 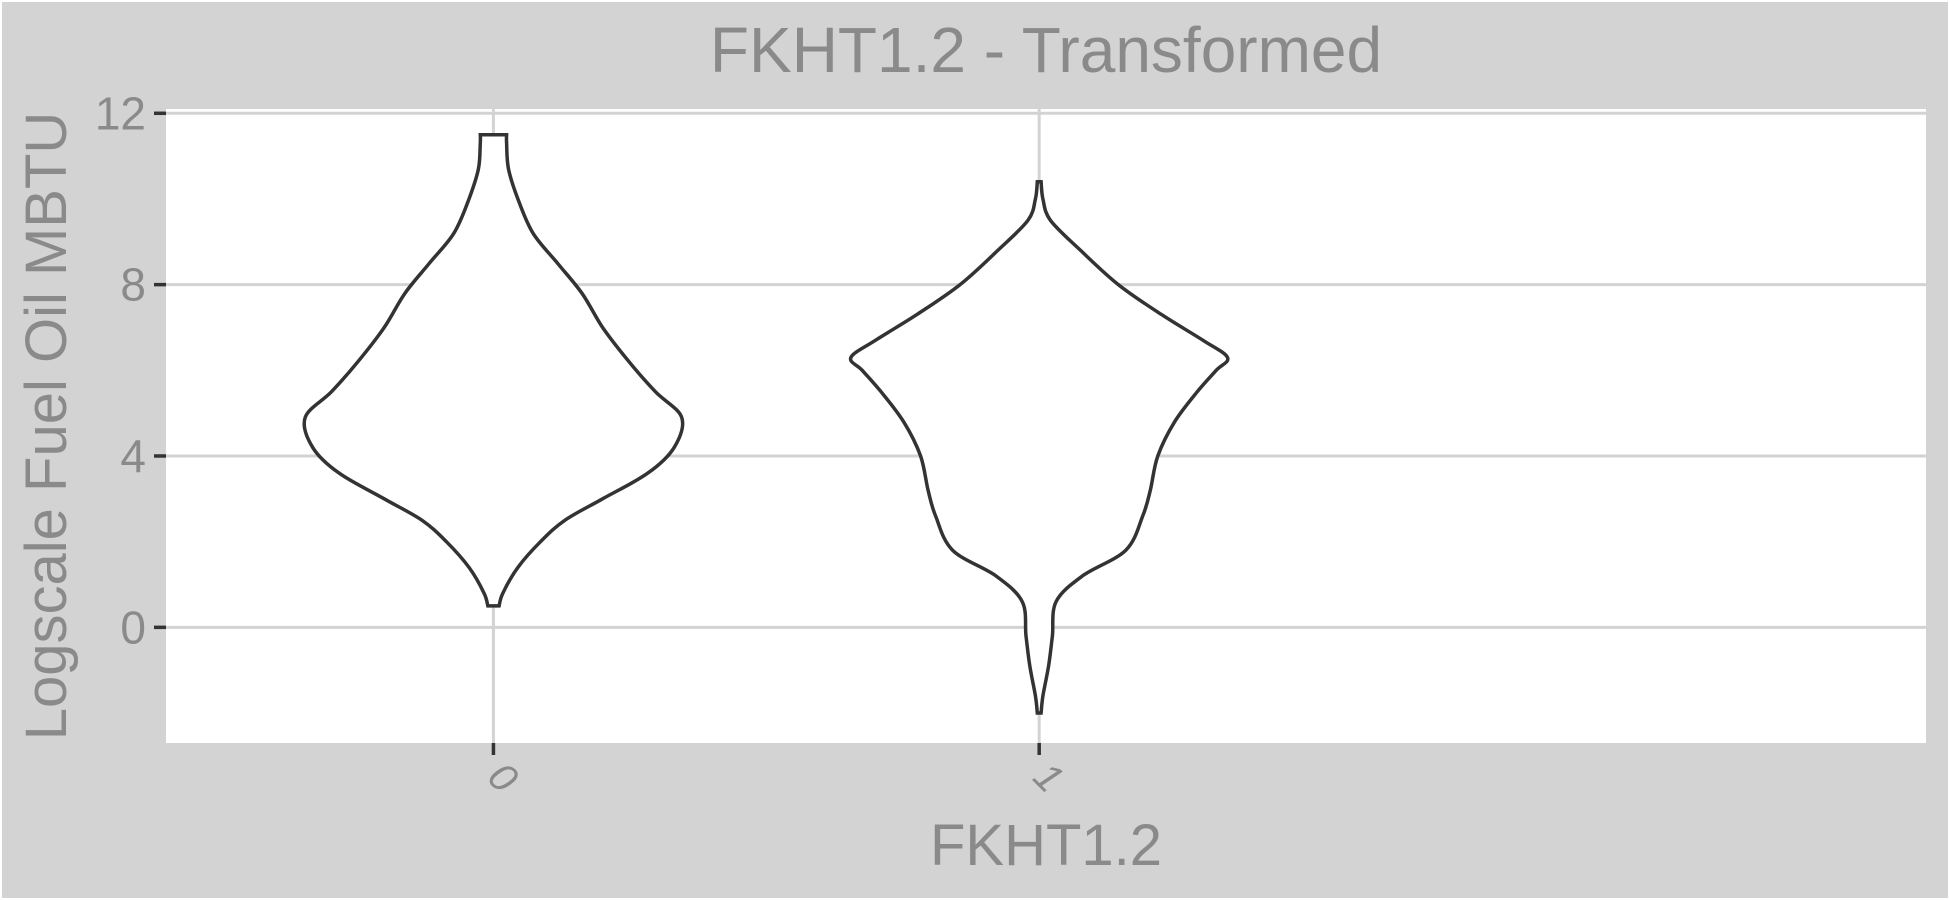 I want to click on x-tick-label-0: 0, so click(x=502, y=777).